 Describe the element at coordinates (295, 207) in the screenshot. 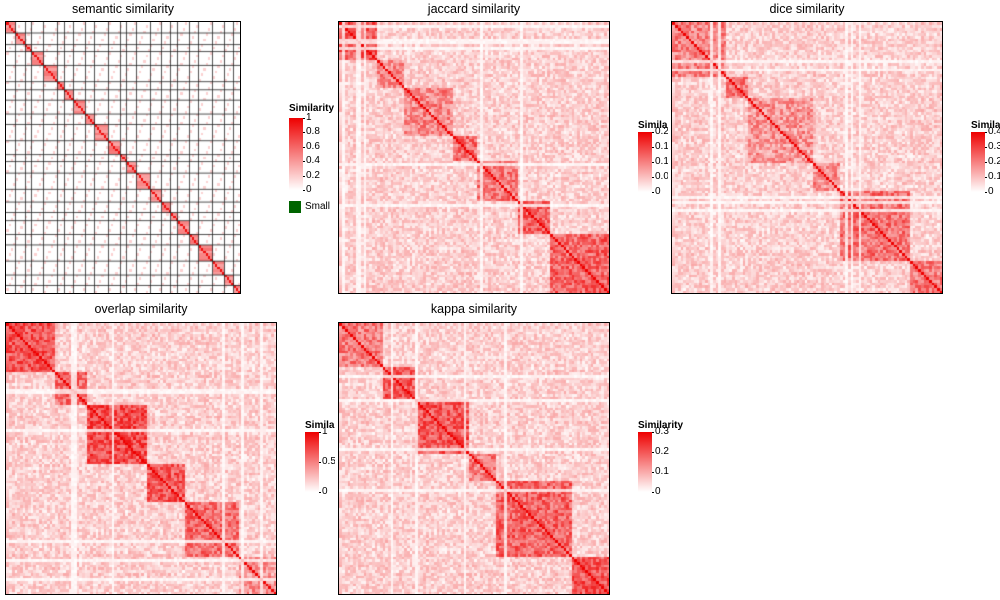

I see `legend-small-swatch` at that location.